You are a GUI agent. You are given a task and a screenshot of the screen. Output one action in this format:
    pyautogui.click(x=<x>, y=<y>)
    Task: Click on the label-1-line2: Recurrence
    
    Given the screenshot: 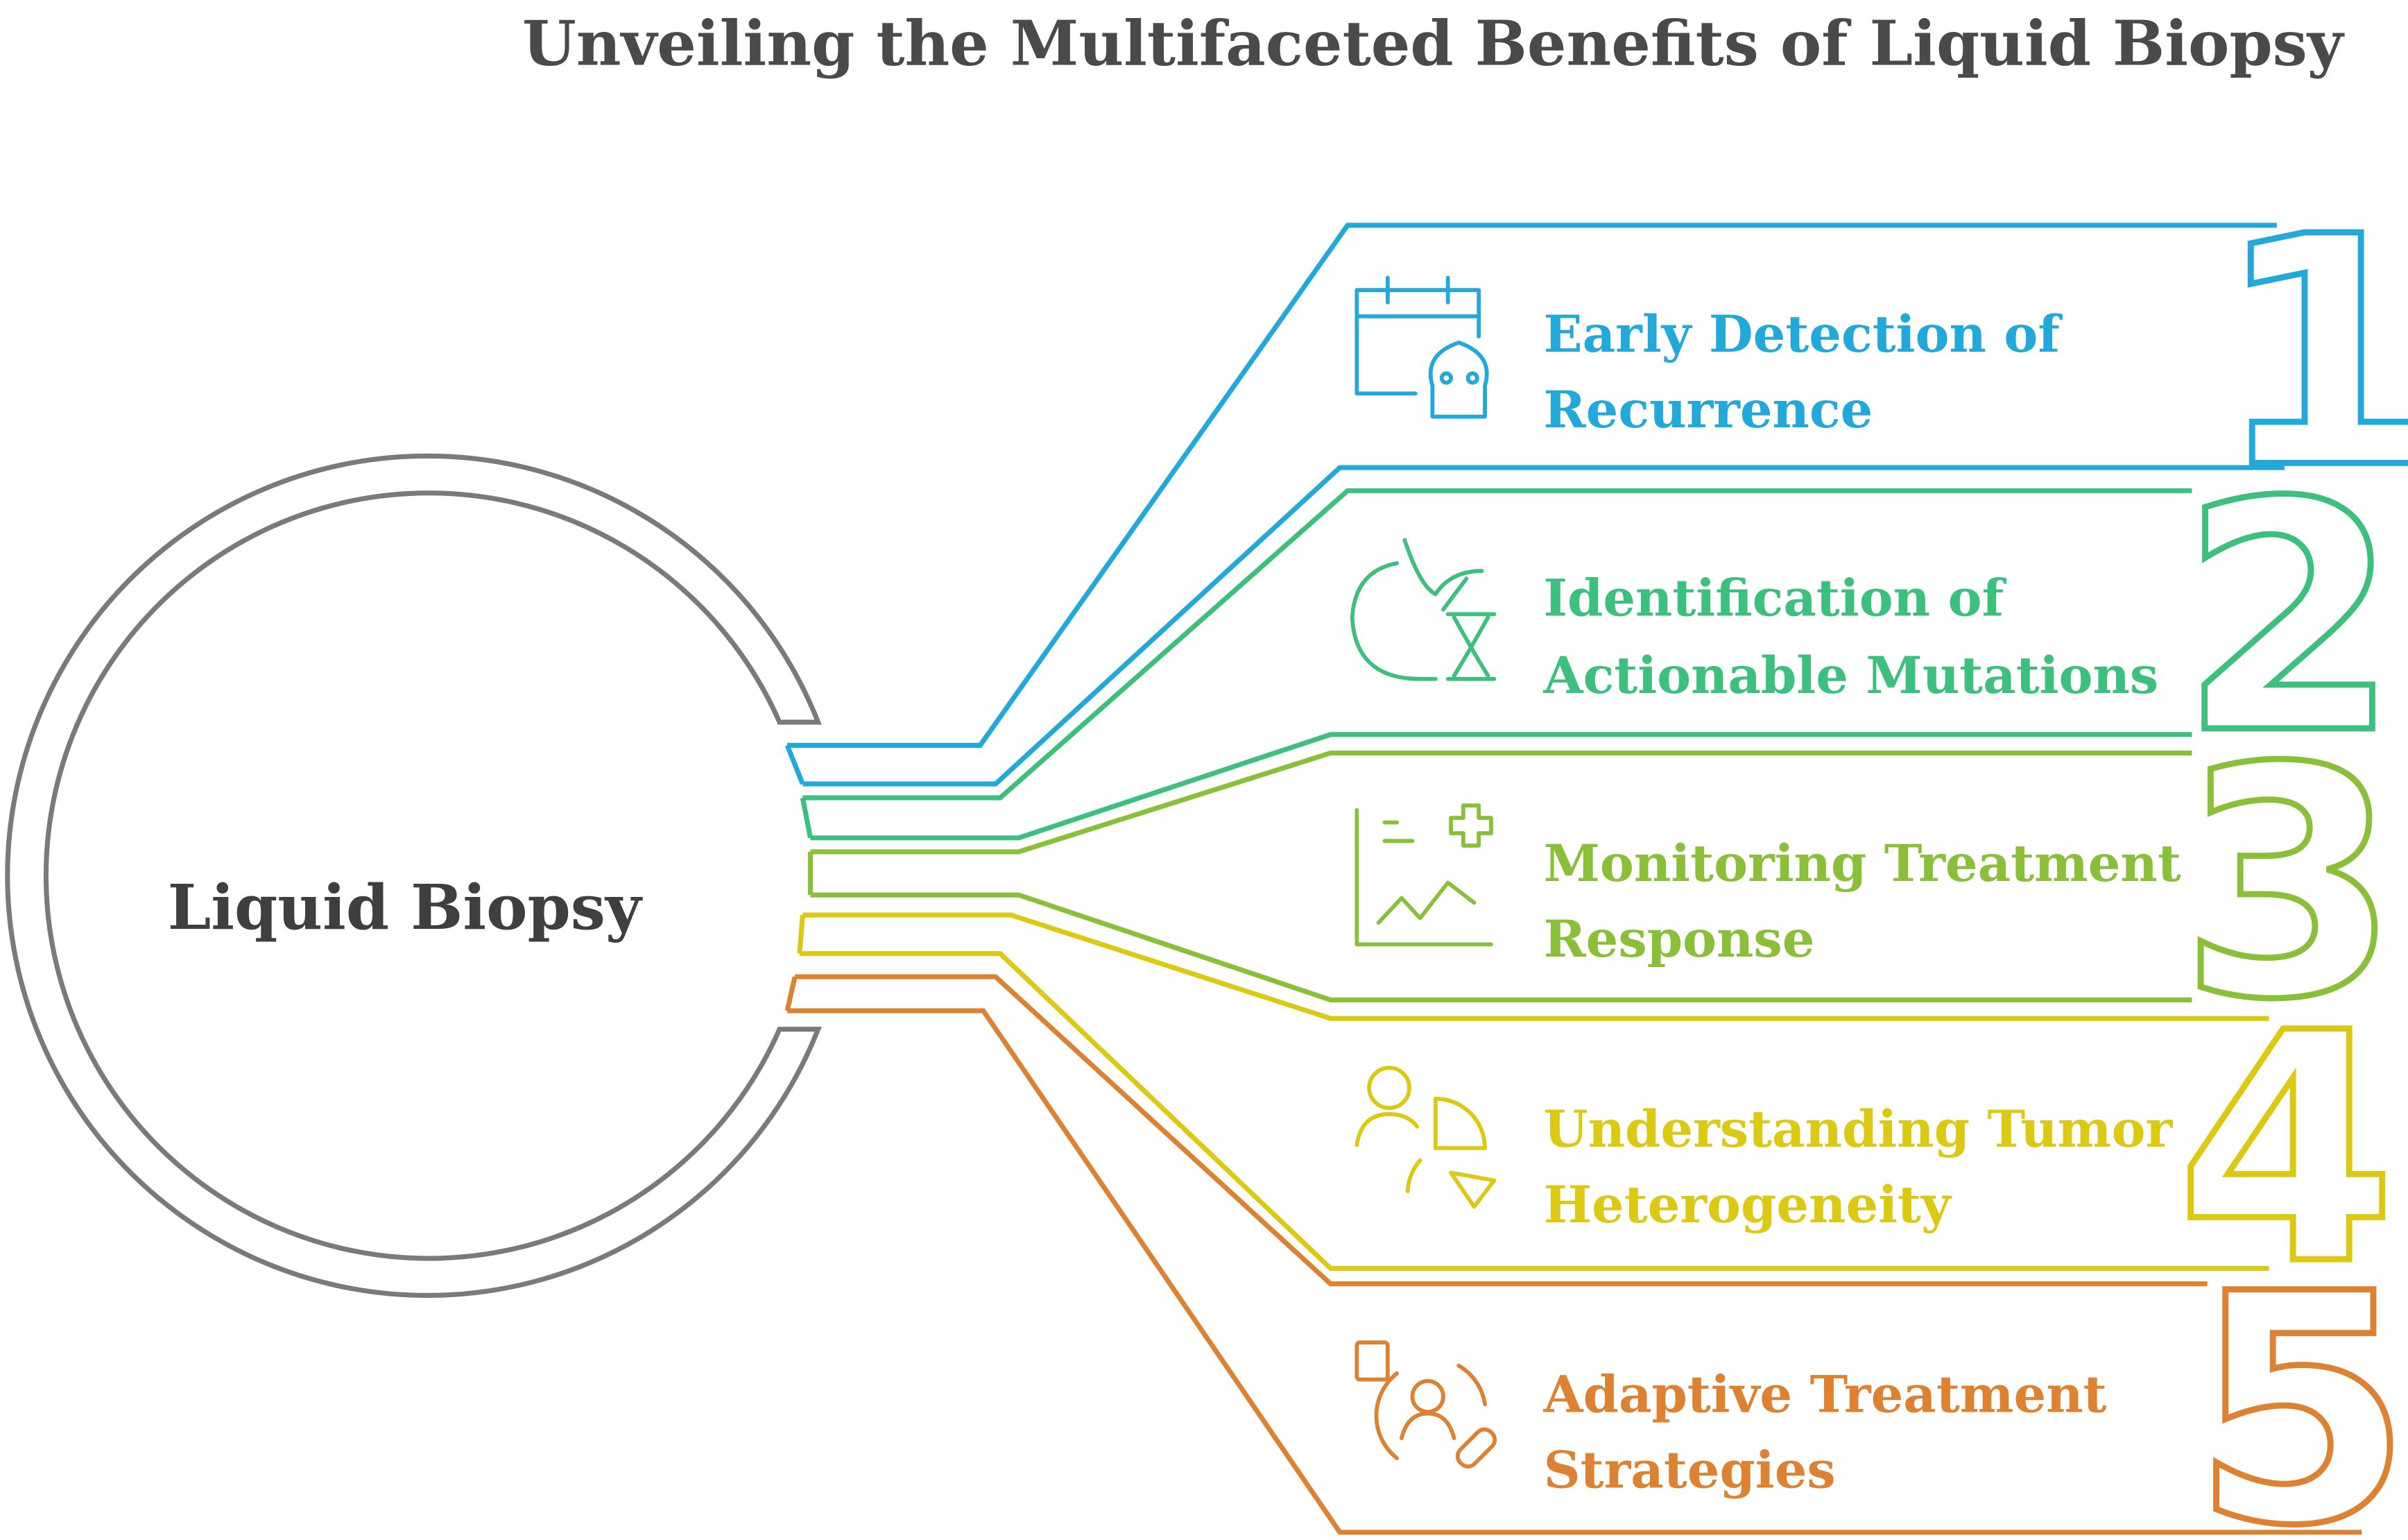 What is the action you would take?
    pyautogui.click(x=1708, y=410)
    